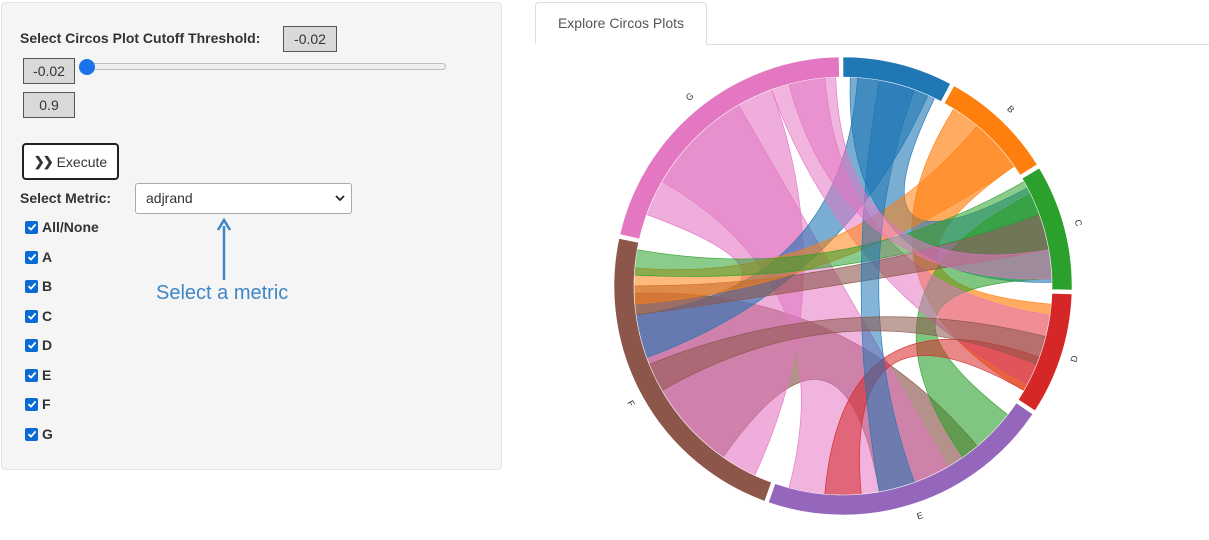 The height and width of the screenshot is (540, 1209). I want to click on slider-max-value: 0.9, so click(49, 105).